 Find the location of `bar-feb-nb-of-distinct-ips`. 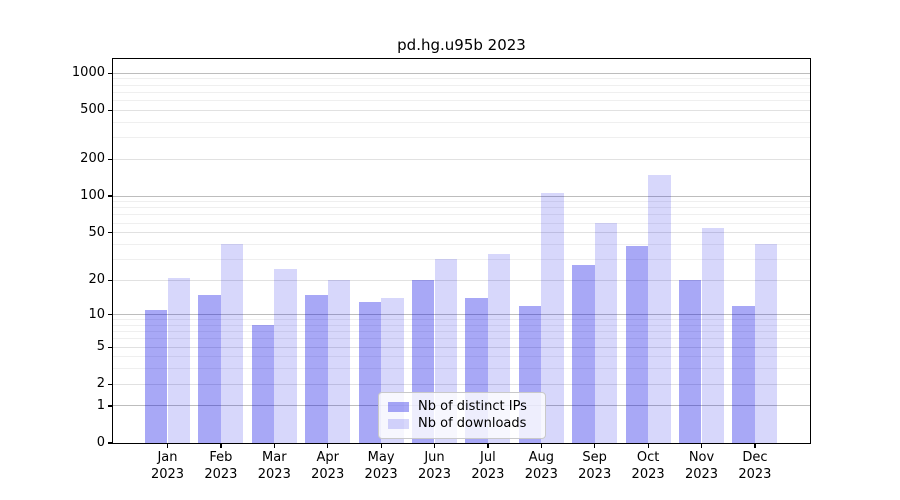

bar-feb-nb-of-distinct-ips is located at coordinates (209, 368).